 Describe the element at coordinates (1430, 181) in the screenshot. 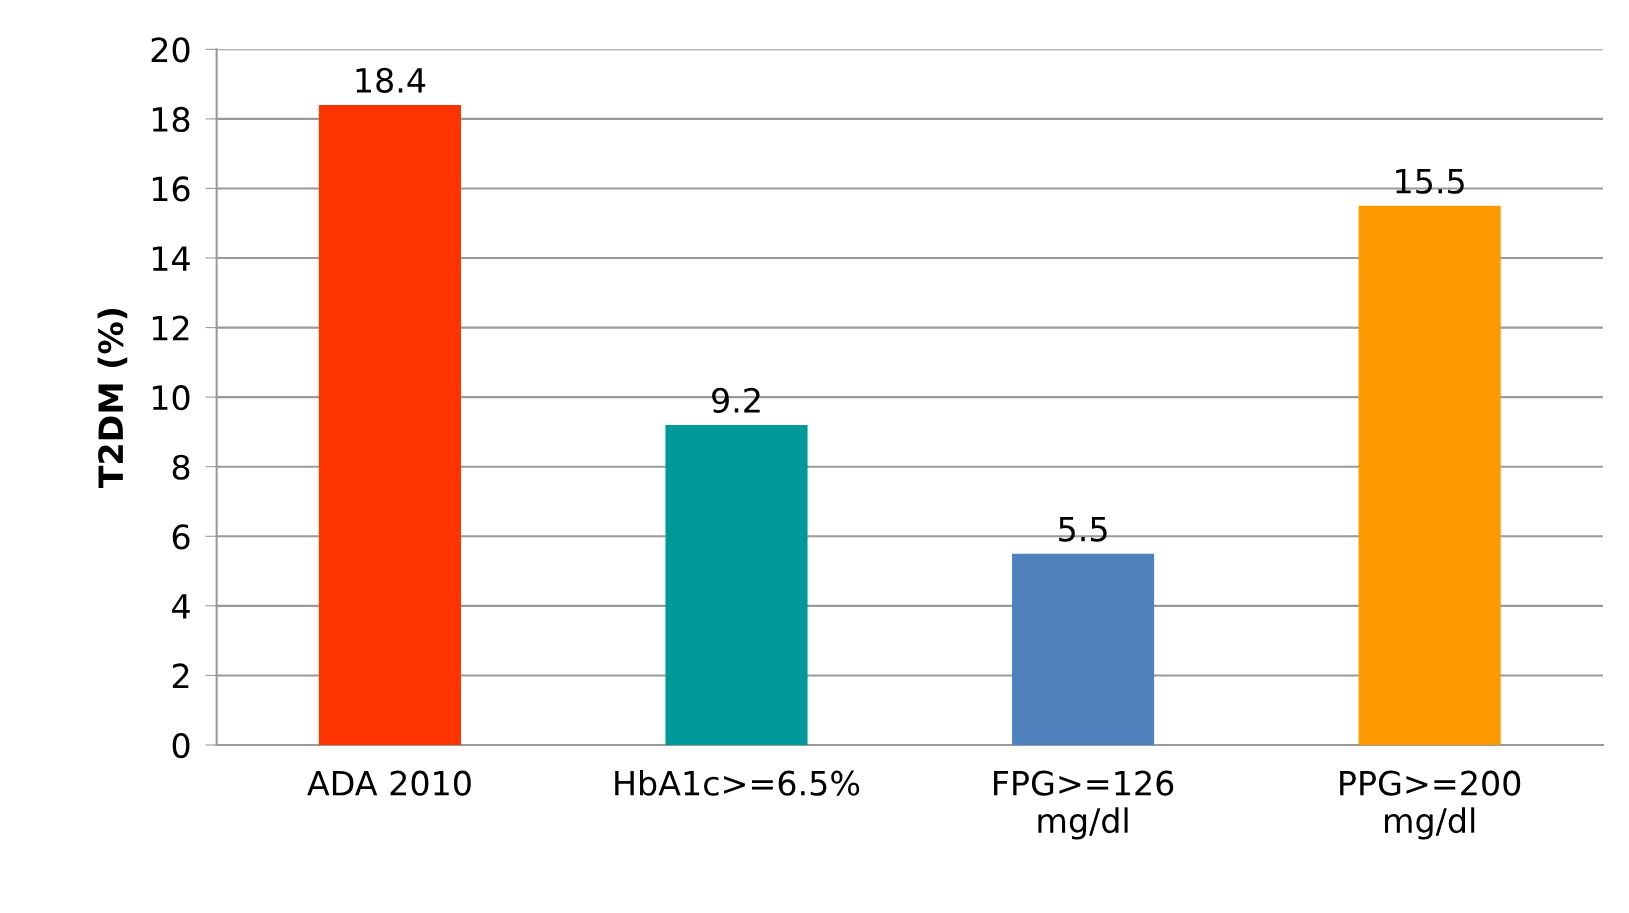

I see `data-label: 15.5` at that location.